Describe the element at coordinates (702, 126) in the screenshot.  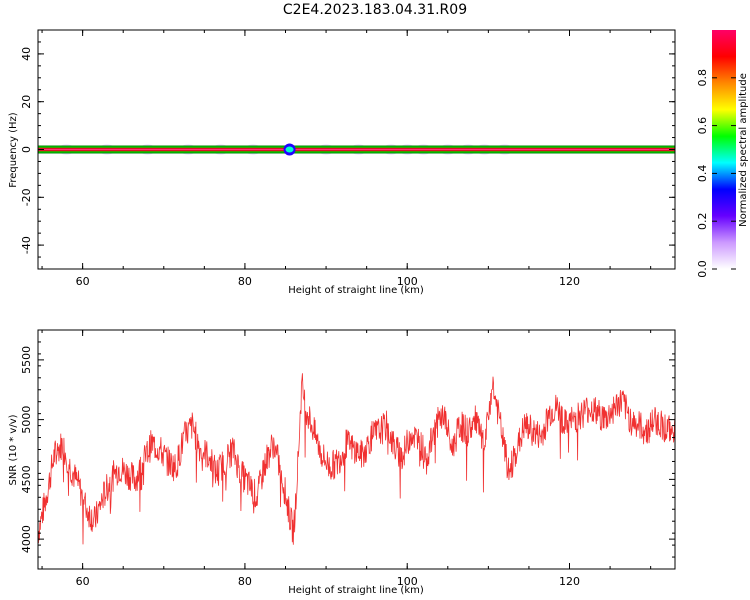
I see `colorbar-tick-label: 0.6` at that location.